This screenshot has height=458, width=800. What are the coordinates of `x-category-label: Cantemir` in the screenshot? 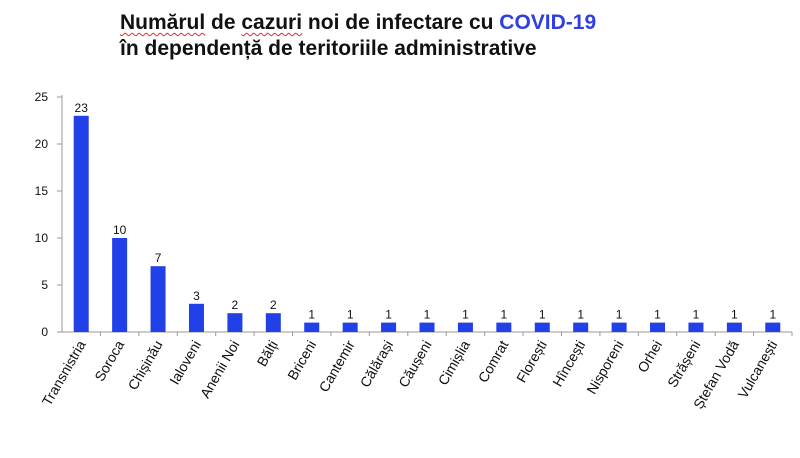 It's located at (337, 365).